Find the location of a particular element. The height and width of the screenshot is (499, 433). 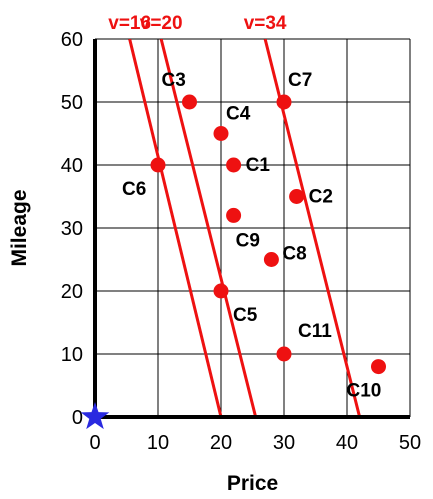

point-label: C1 is located at coordinates (258, 165).